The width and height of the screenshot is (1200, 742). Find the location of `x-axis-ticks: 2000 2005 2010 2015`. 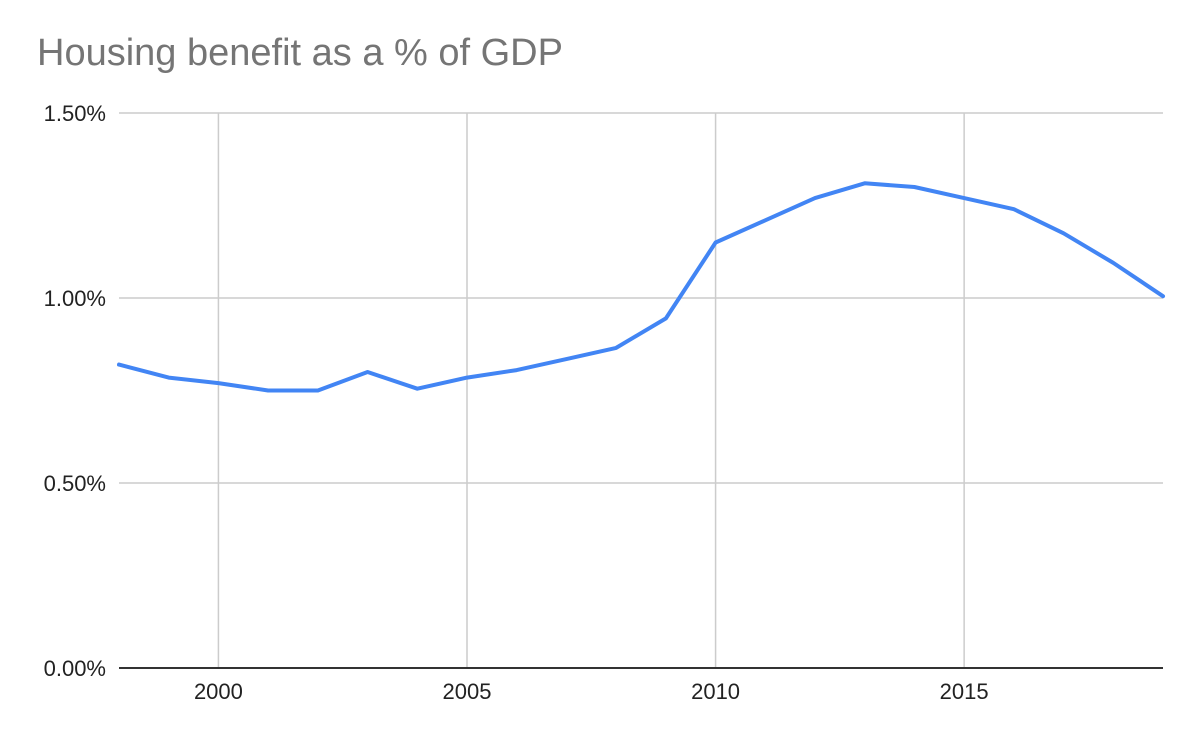

x-axis-ticks: 2000 2005 2010 2015 is located at coordinates (591, 691).